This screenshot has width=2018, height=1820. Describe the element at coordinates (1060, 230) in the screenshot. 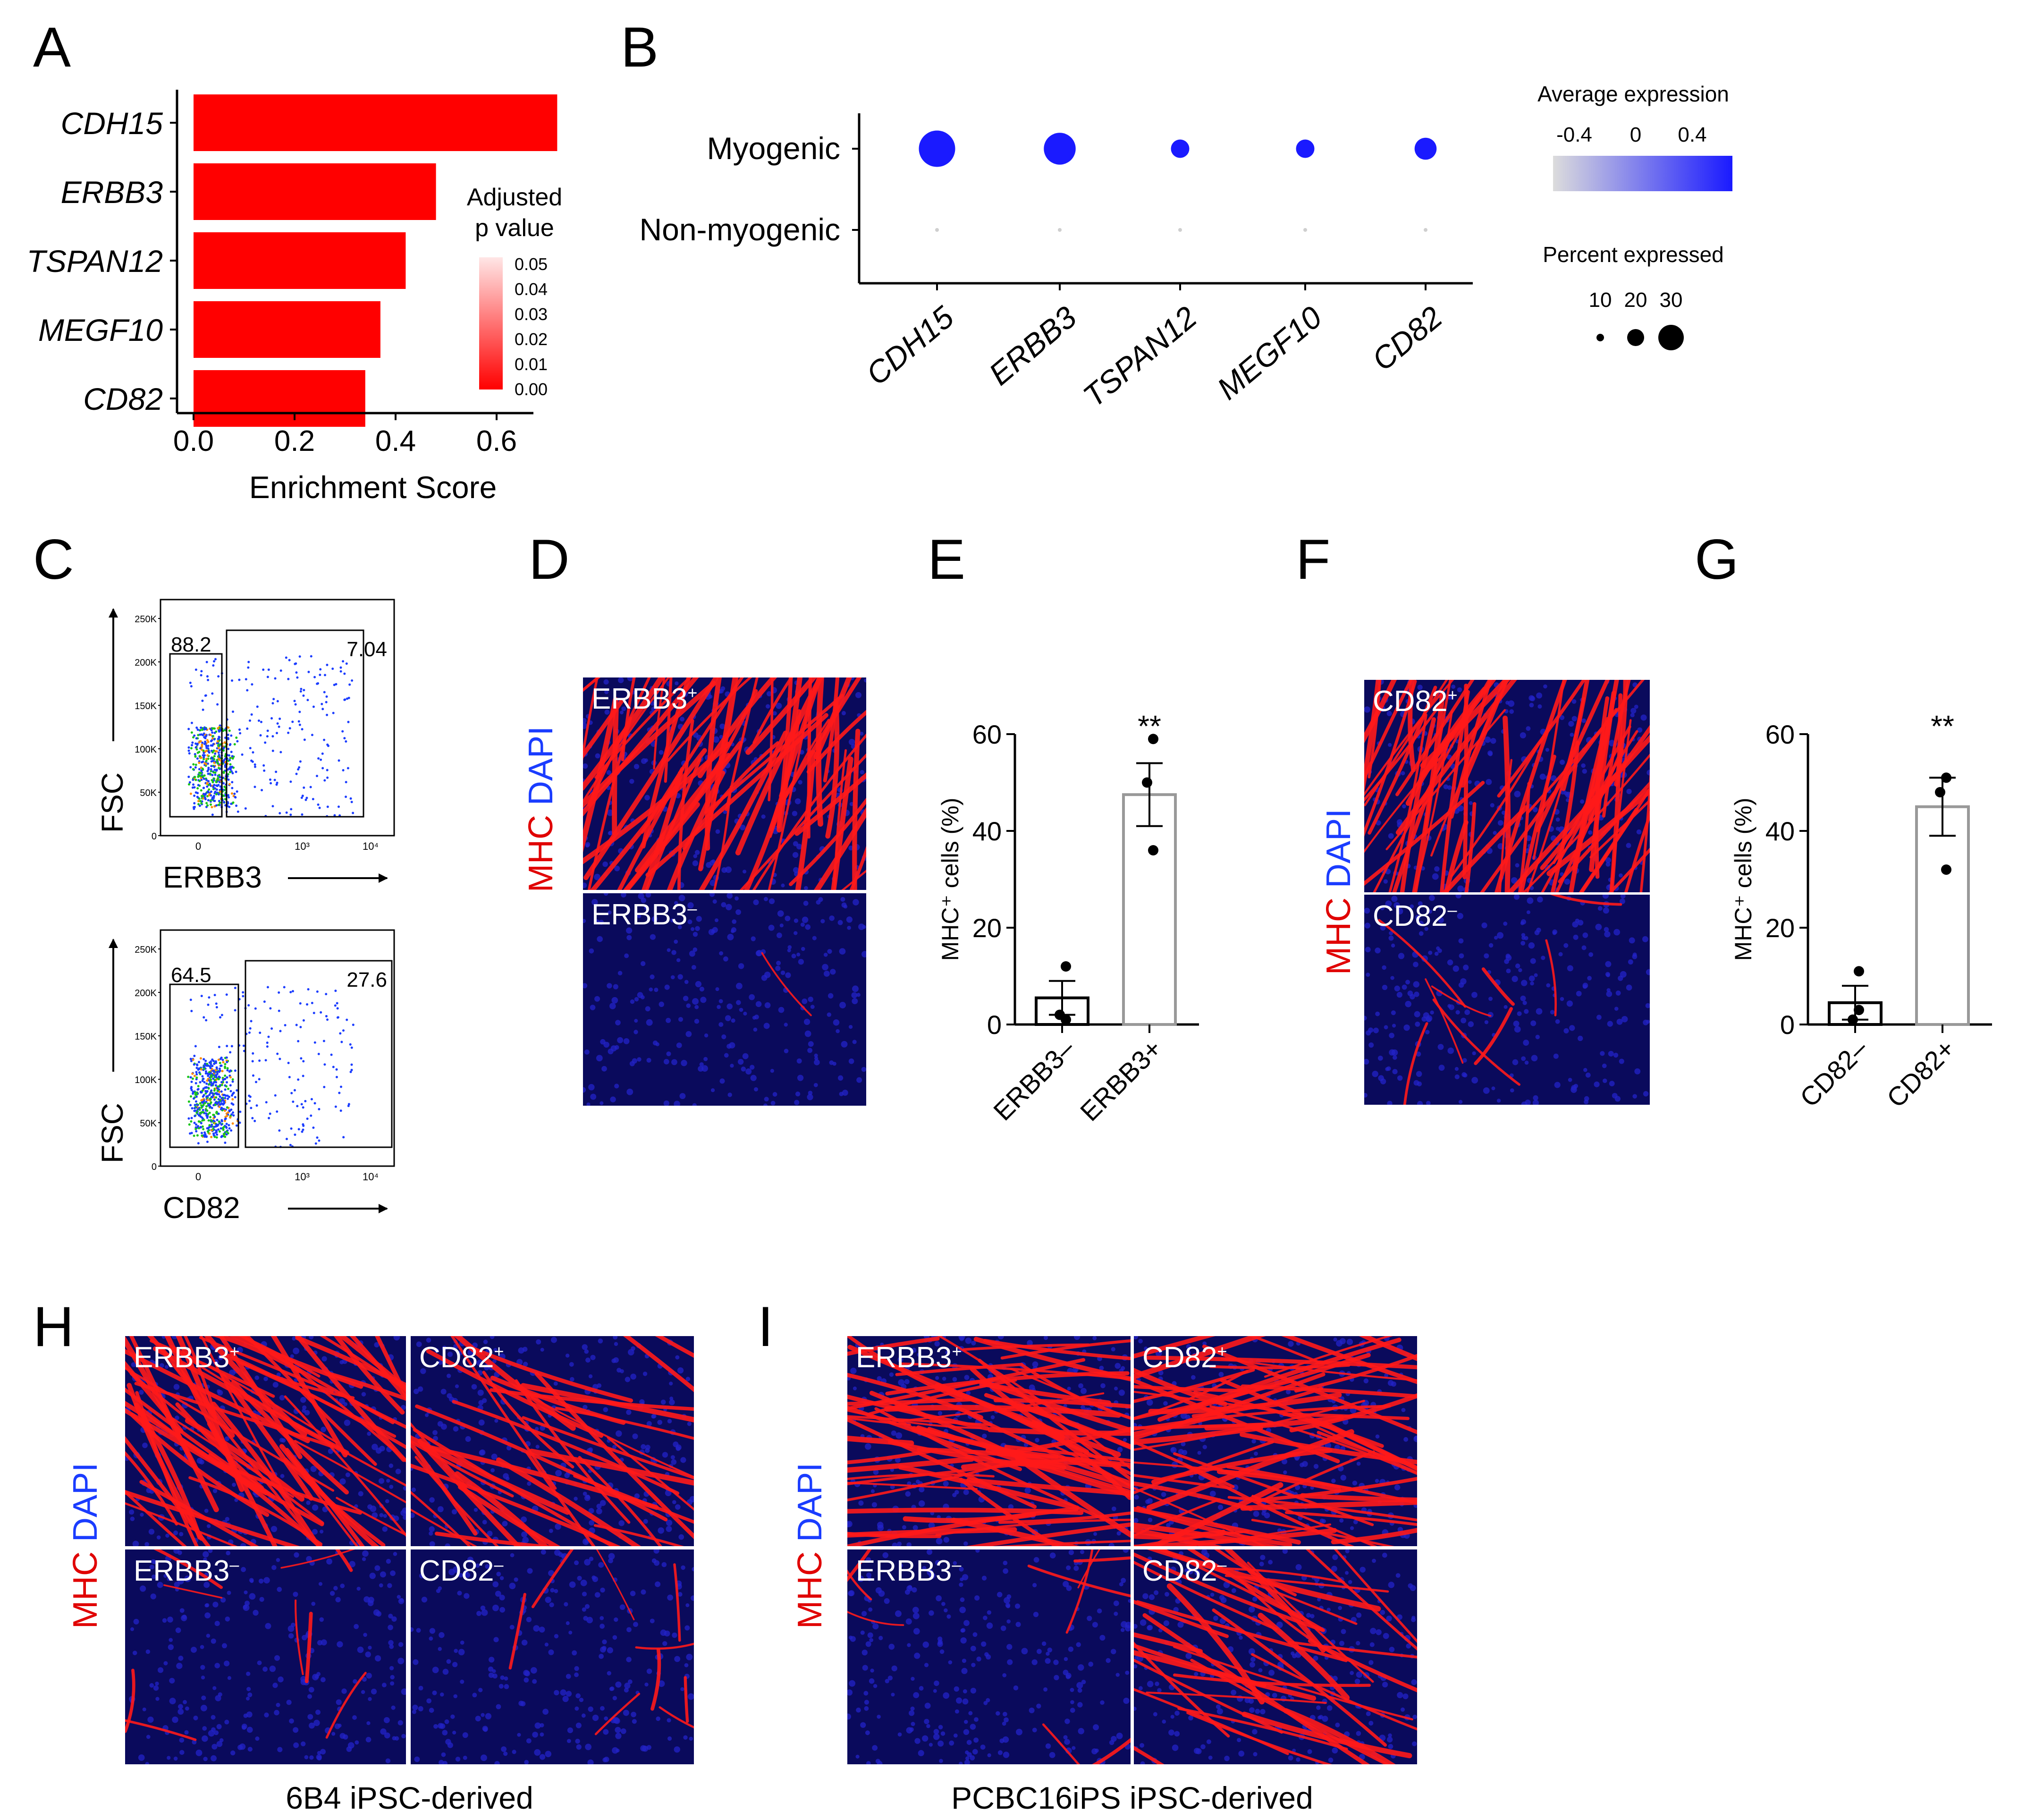

I see `b-dot-non-myogenic-erbb3` at that location.